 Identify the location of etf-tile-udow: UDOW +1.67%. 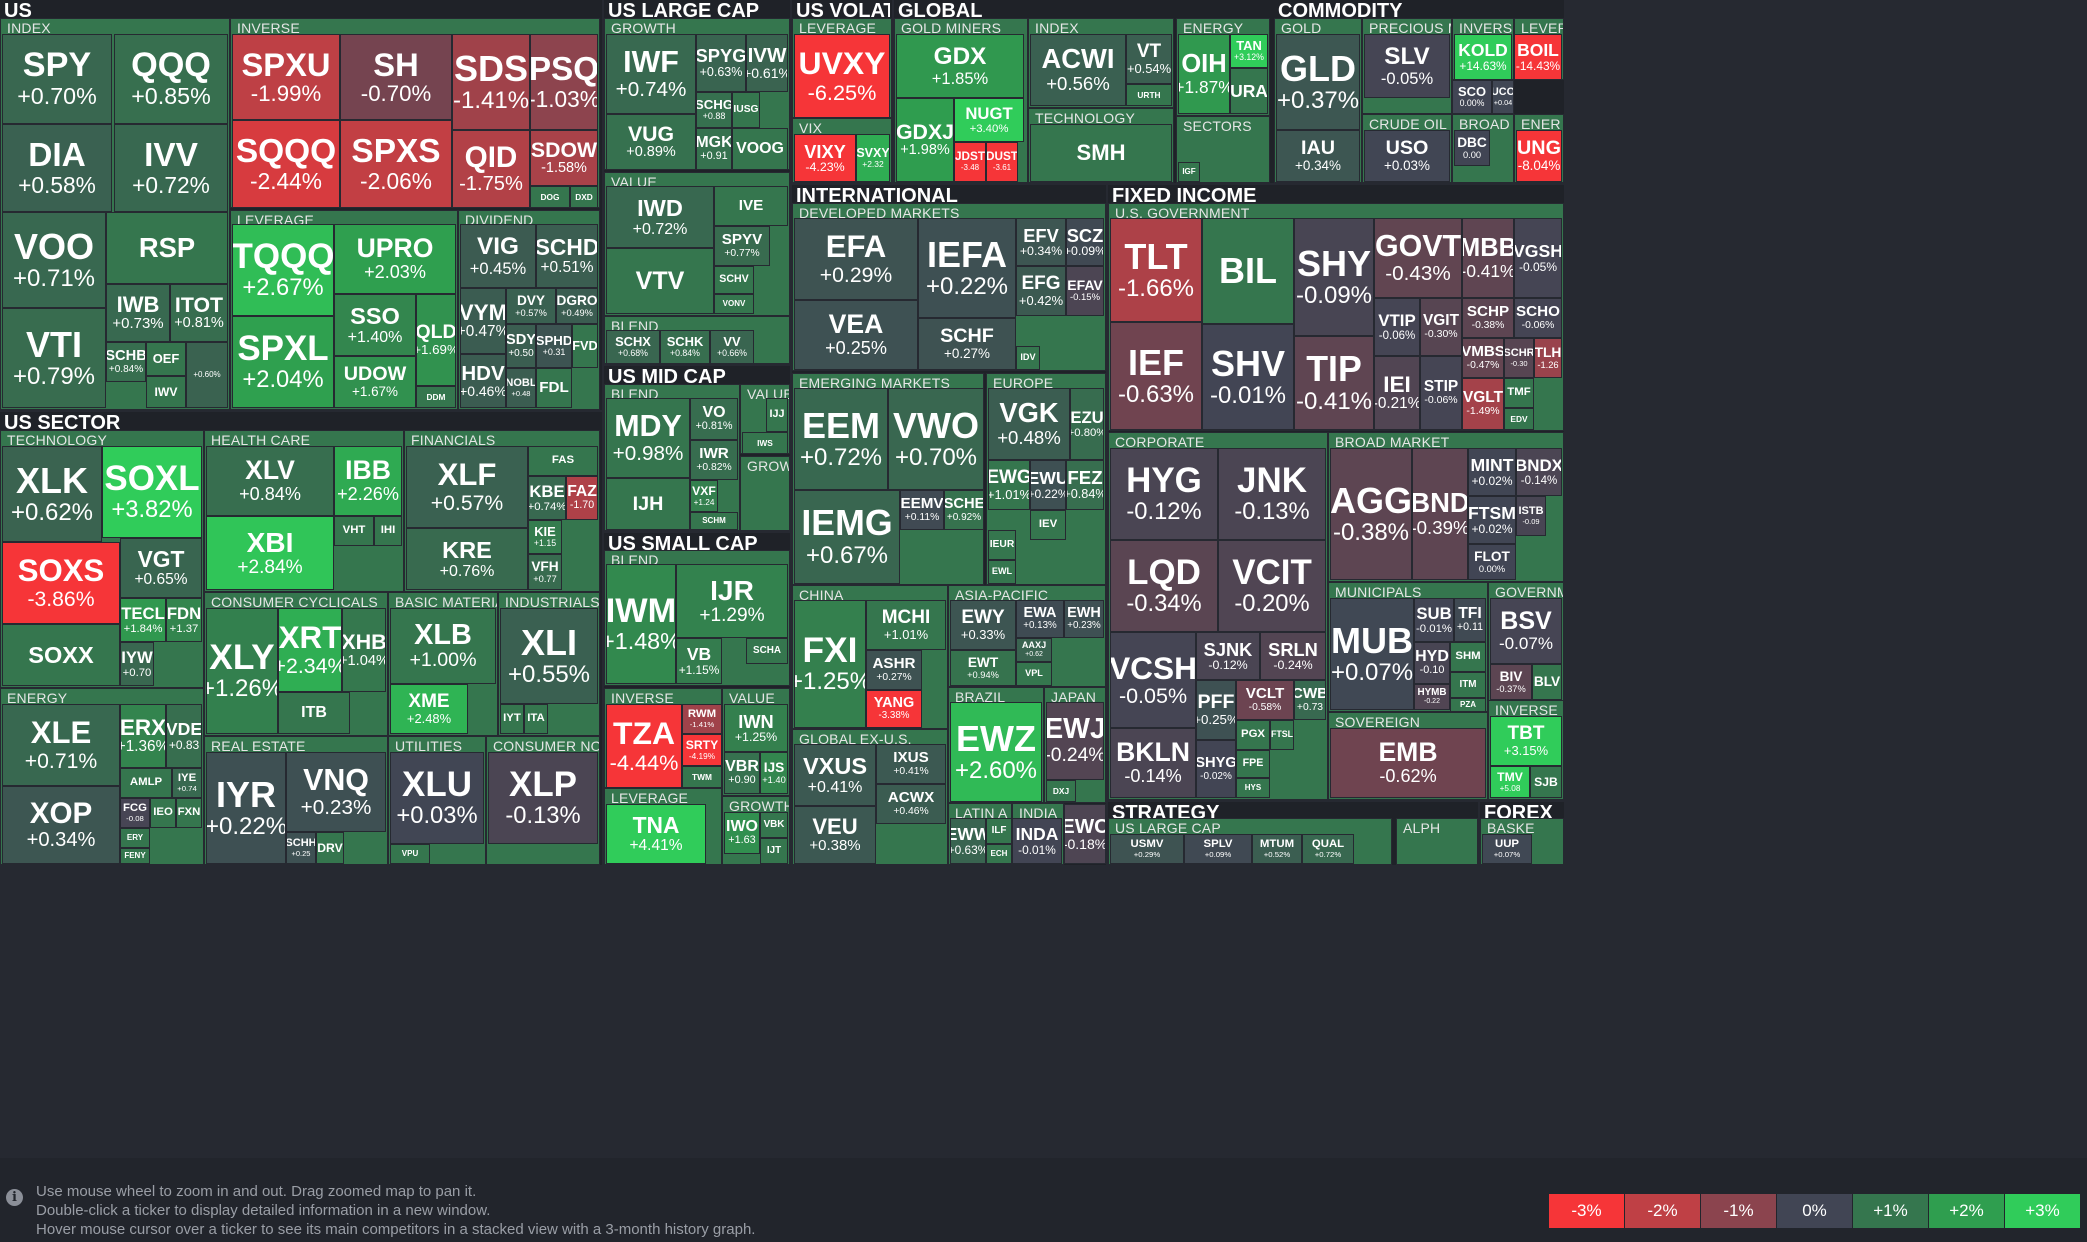
(375, 382).